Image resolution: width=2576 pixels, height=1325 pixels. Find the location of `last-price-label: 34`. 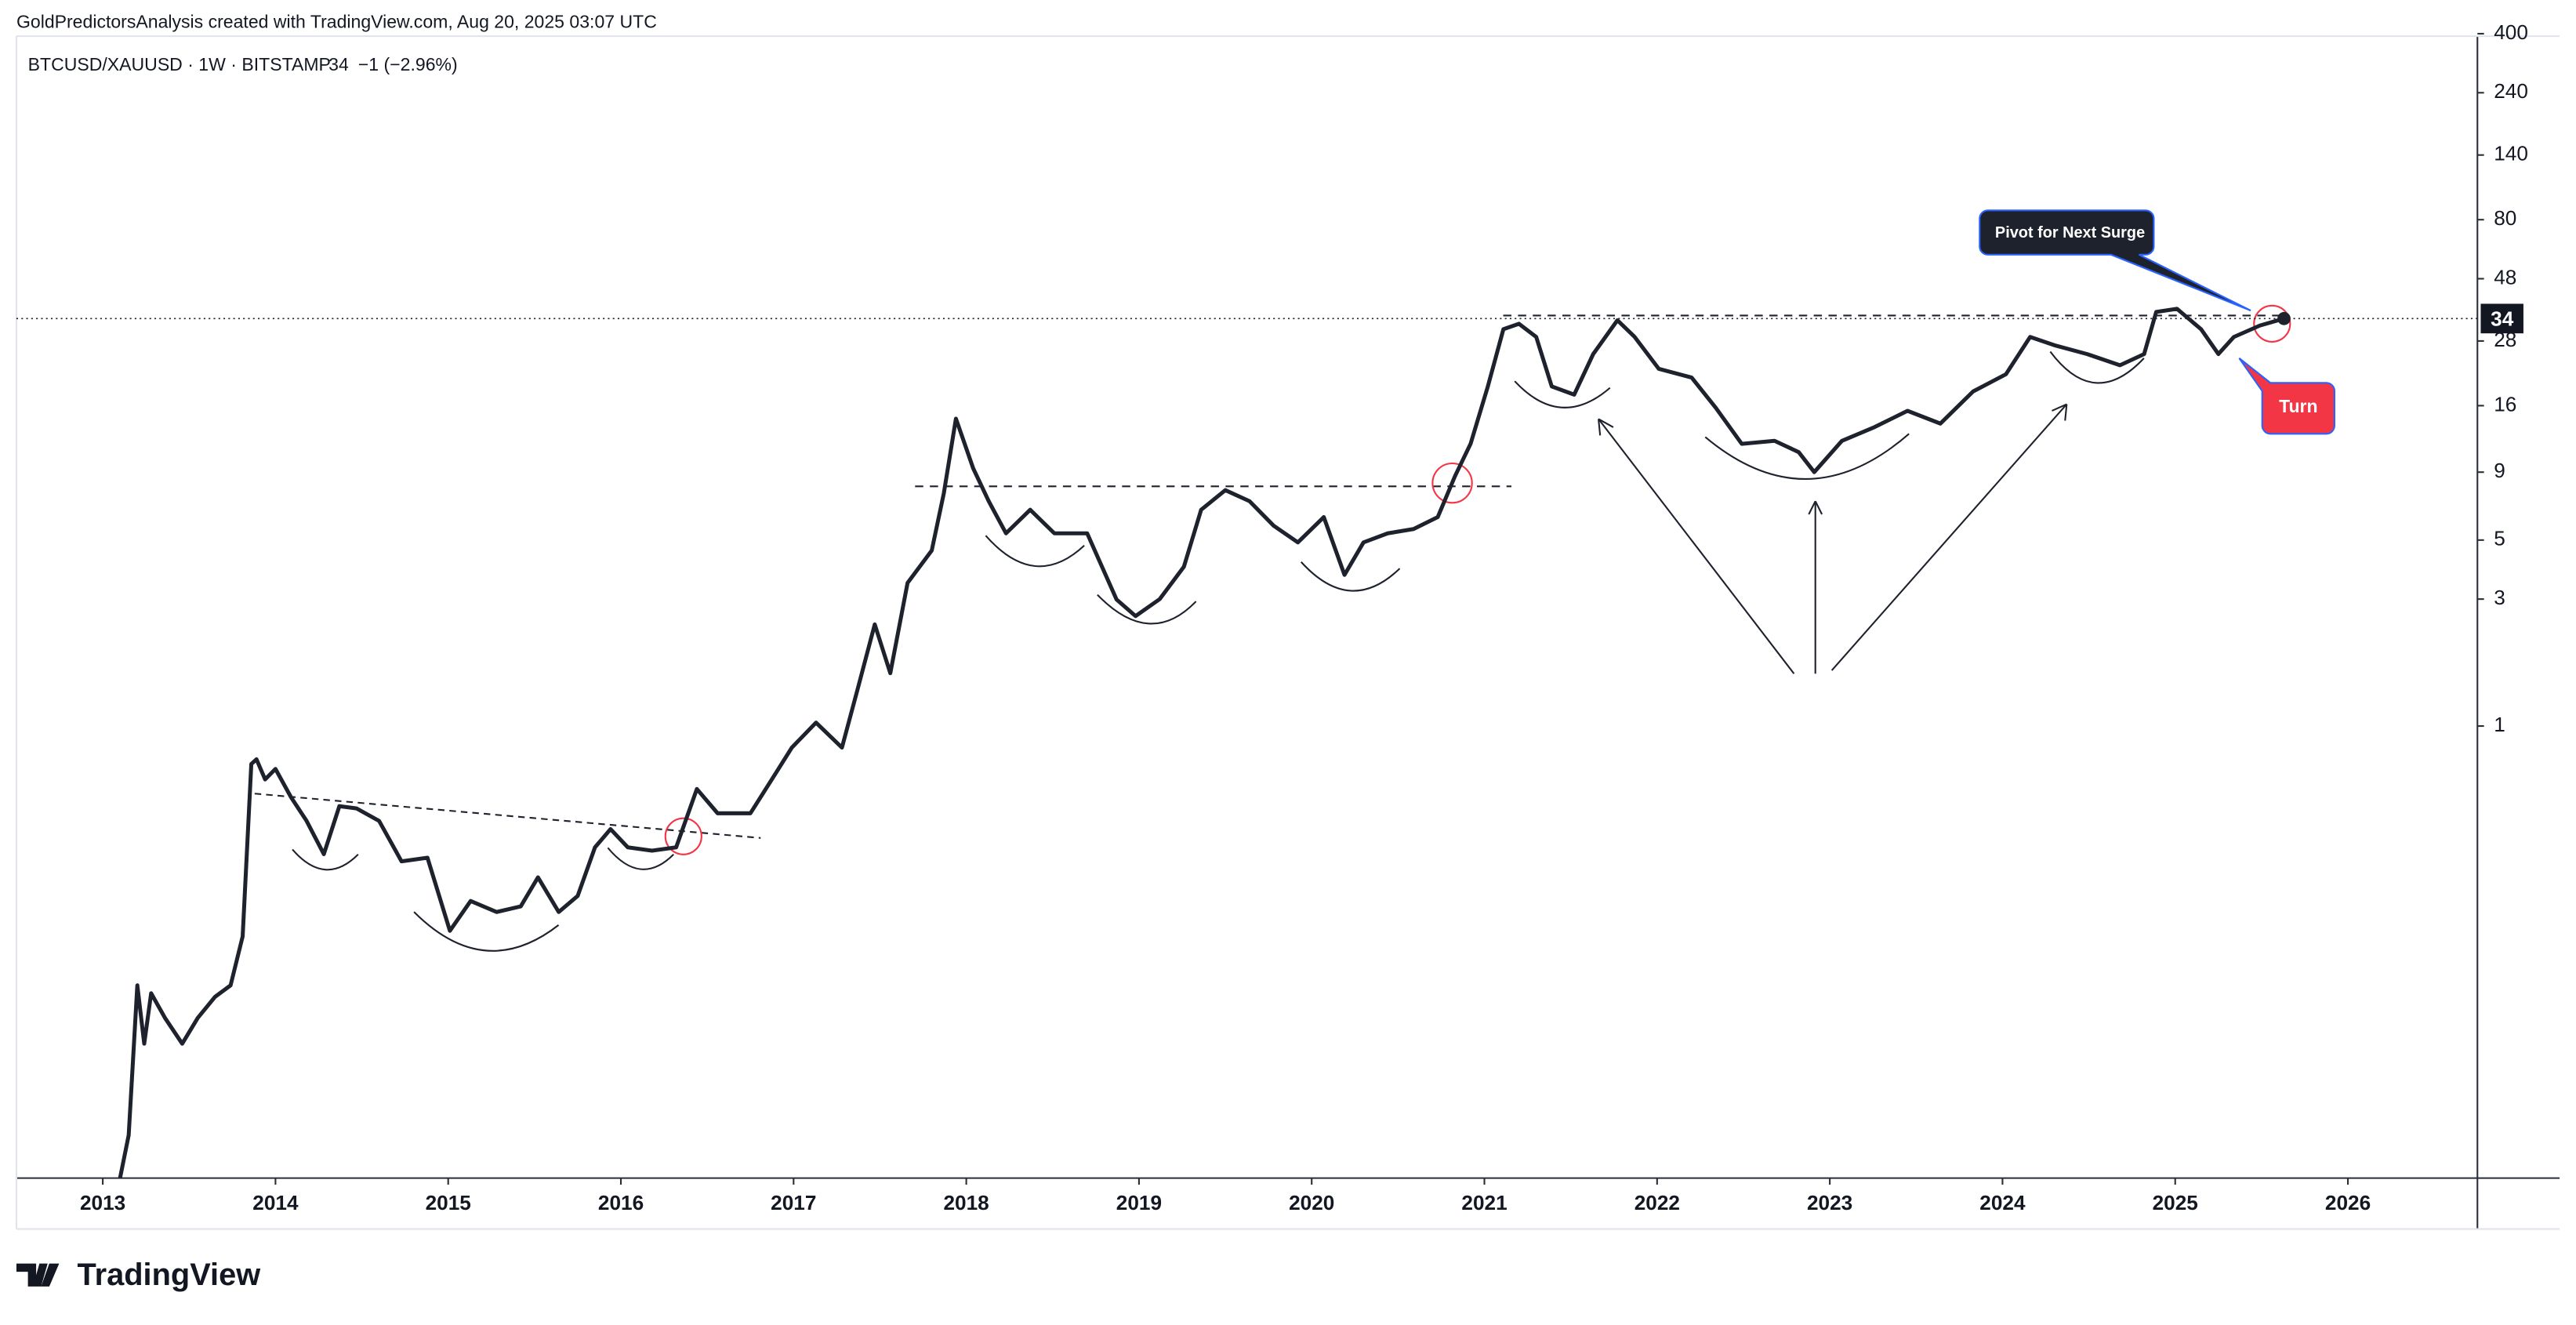

last-price-label: 34 is located at coordinates (2502, 318).